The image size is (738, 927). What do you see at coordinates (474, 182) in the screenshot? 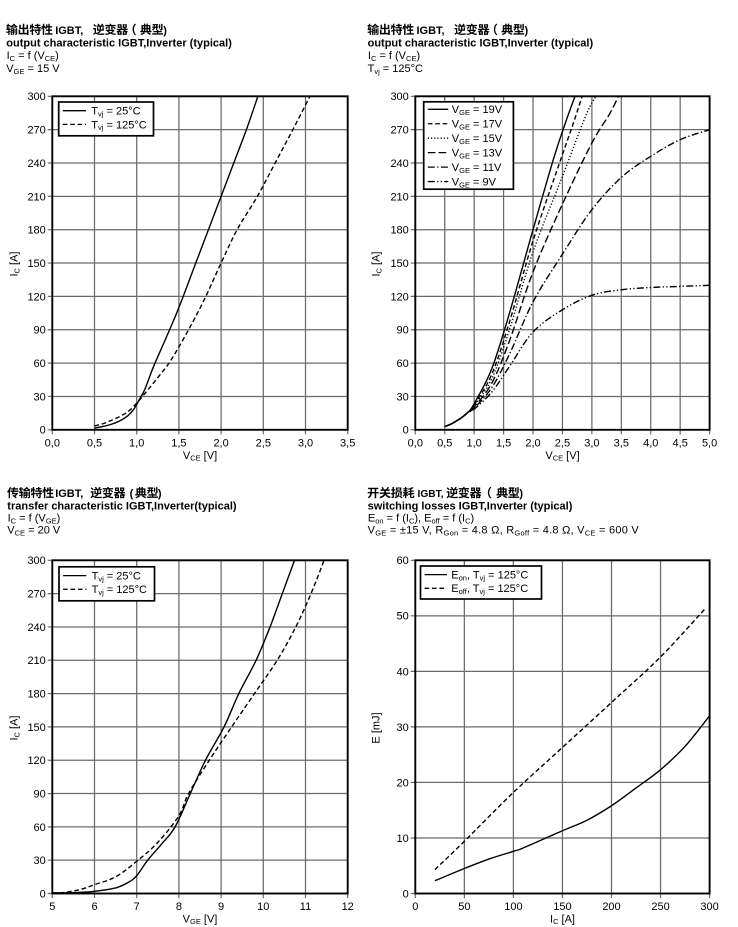
I see `svg-text: VGE = 9V` at bounding box center [474, 182].